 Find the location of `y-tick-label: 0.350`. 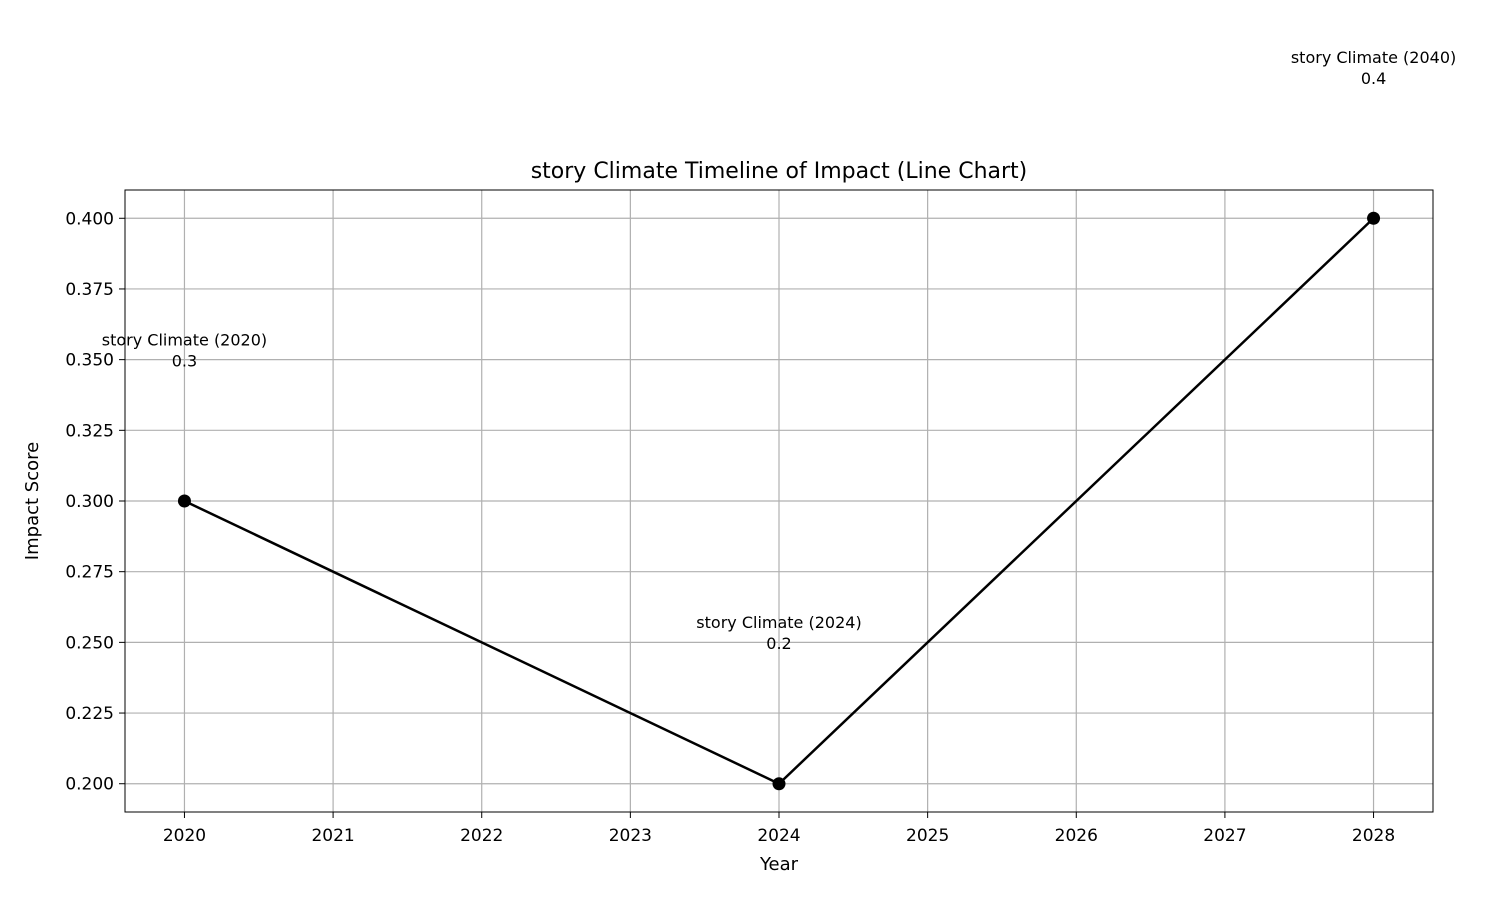

y-tick-label: 0.350 is located at coordinates (89, 361).